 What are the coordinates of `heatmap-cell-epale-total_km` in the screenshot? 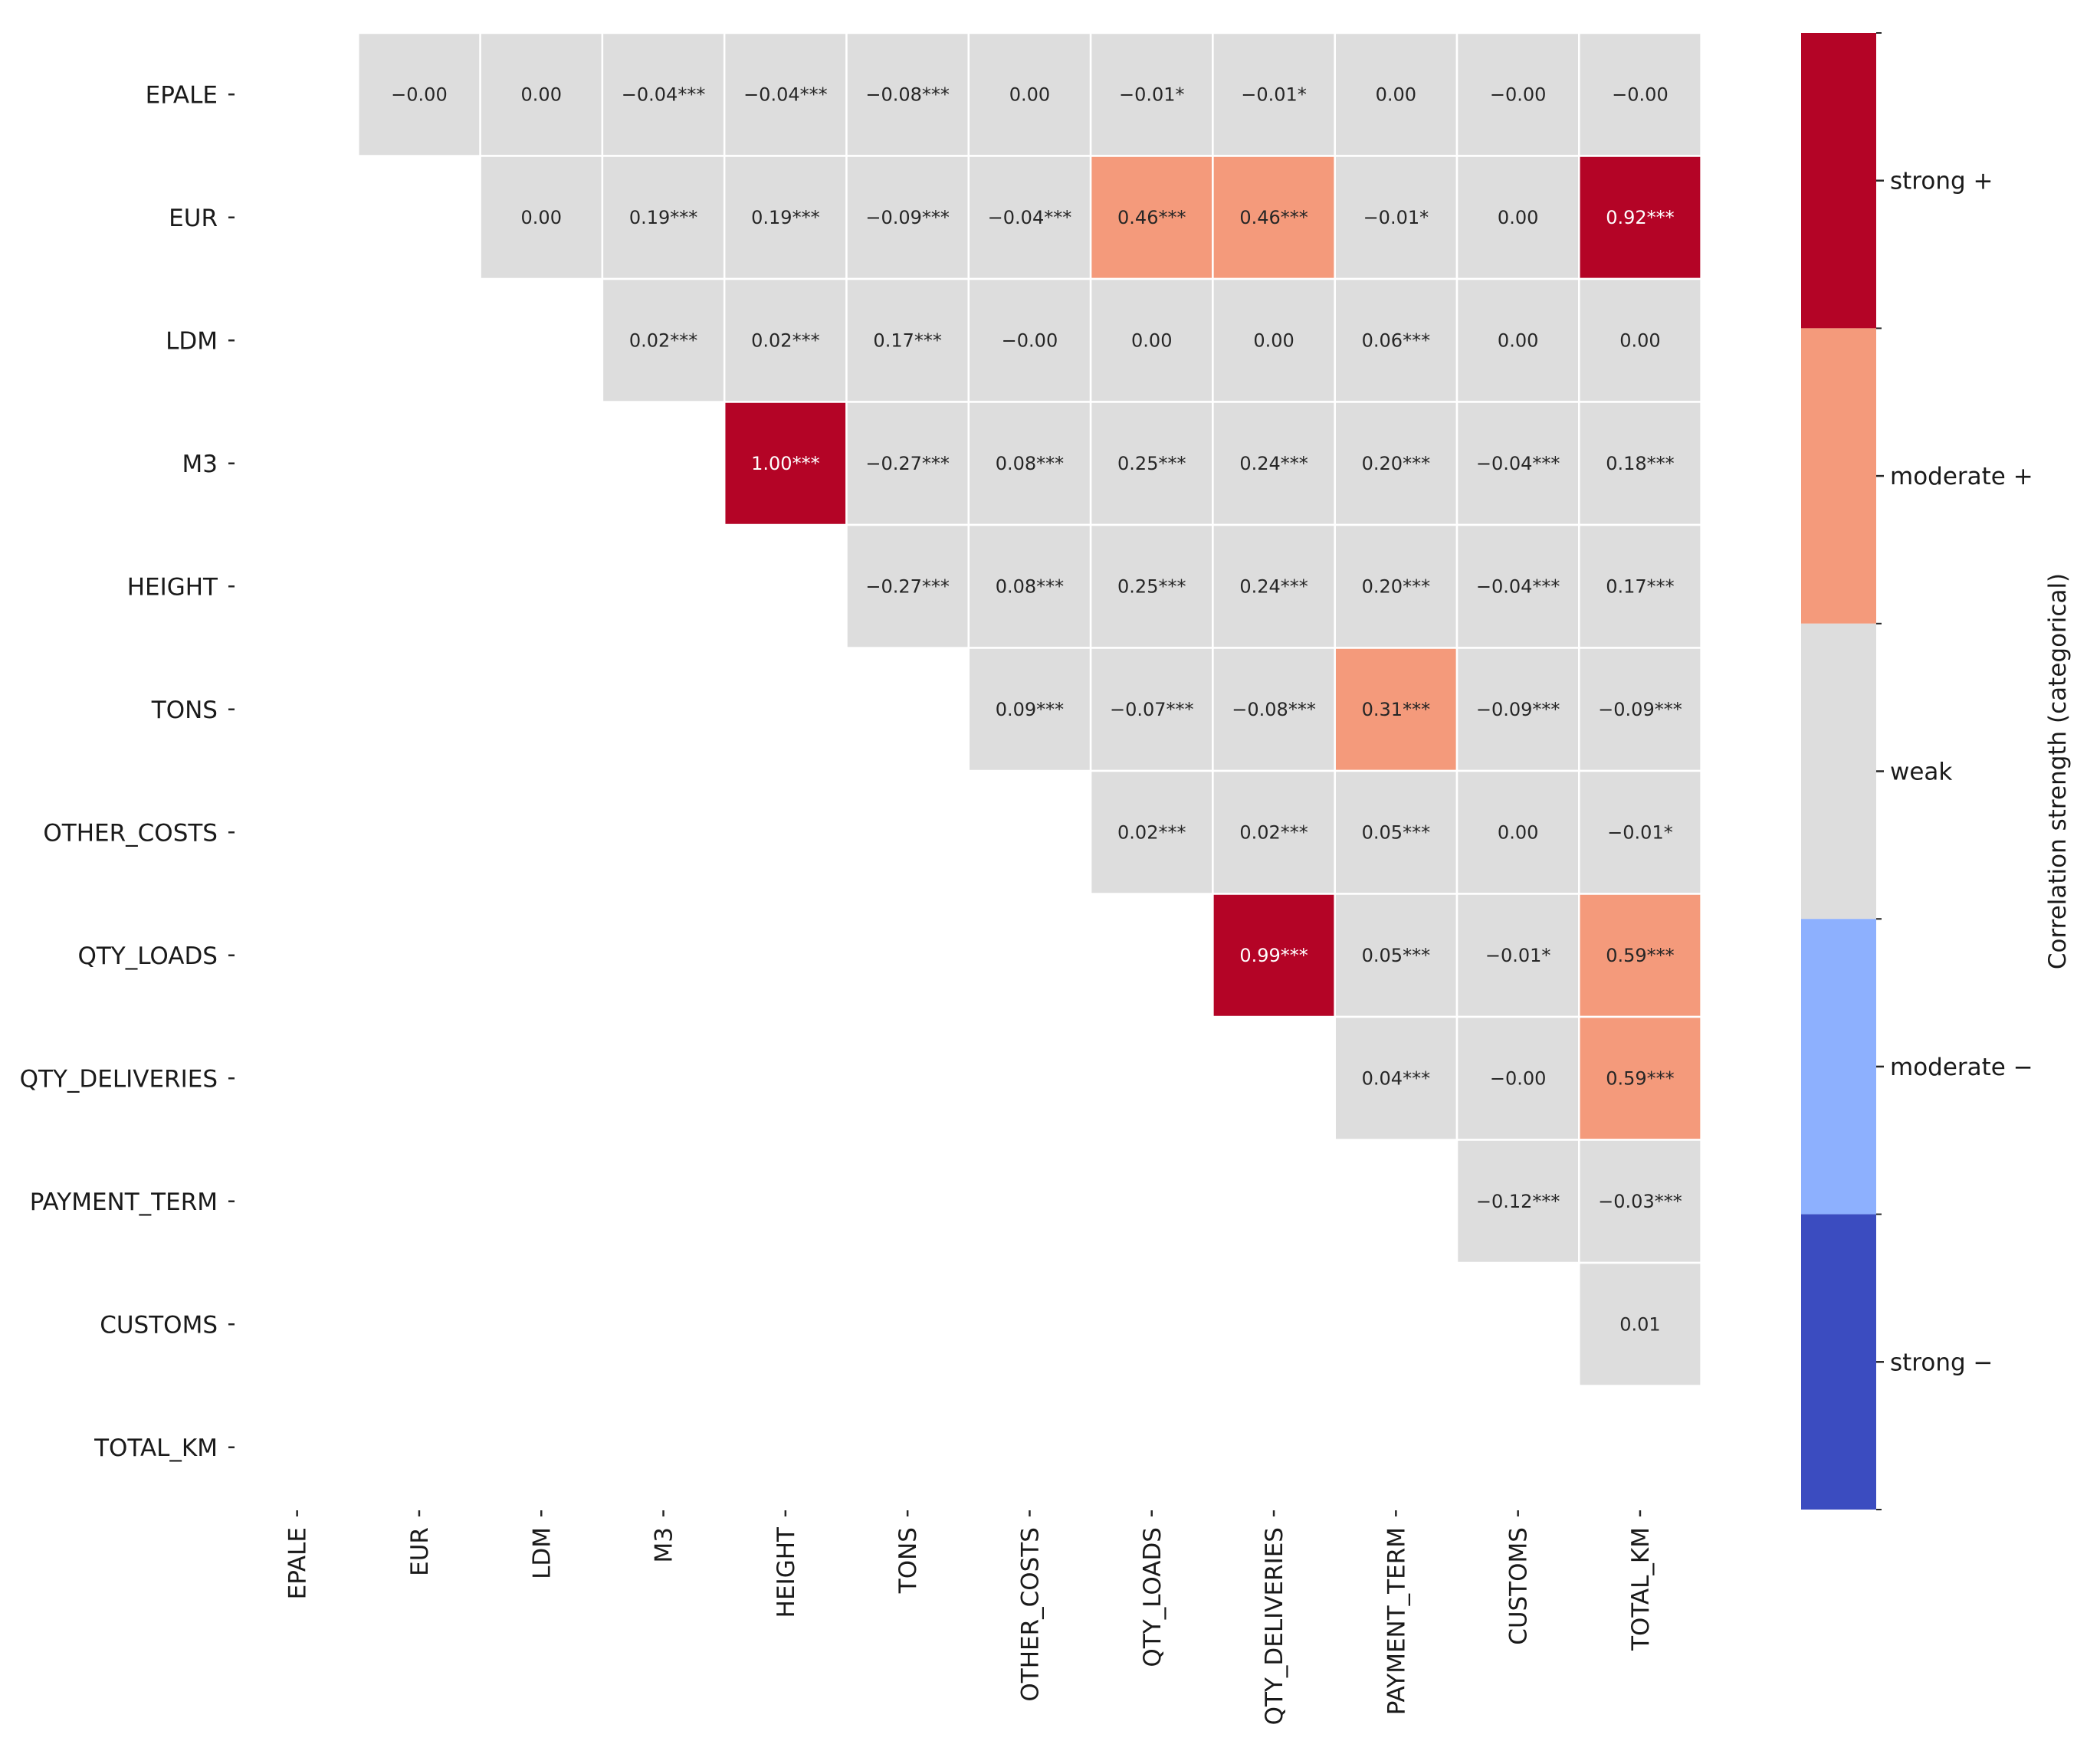 It's located at (1640, 94).